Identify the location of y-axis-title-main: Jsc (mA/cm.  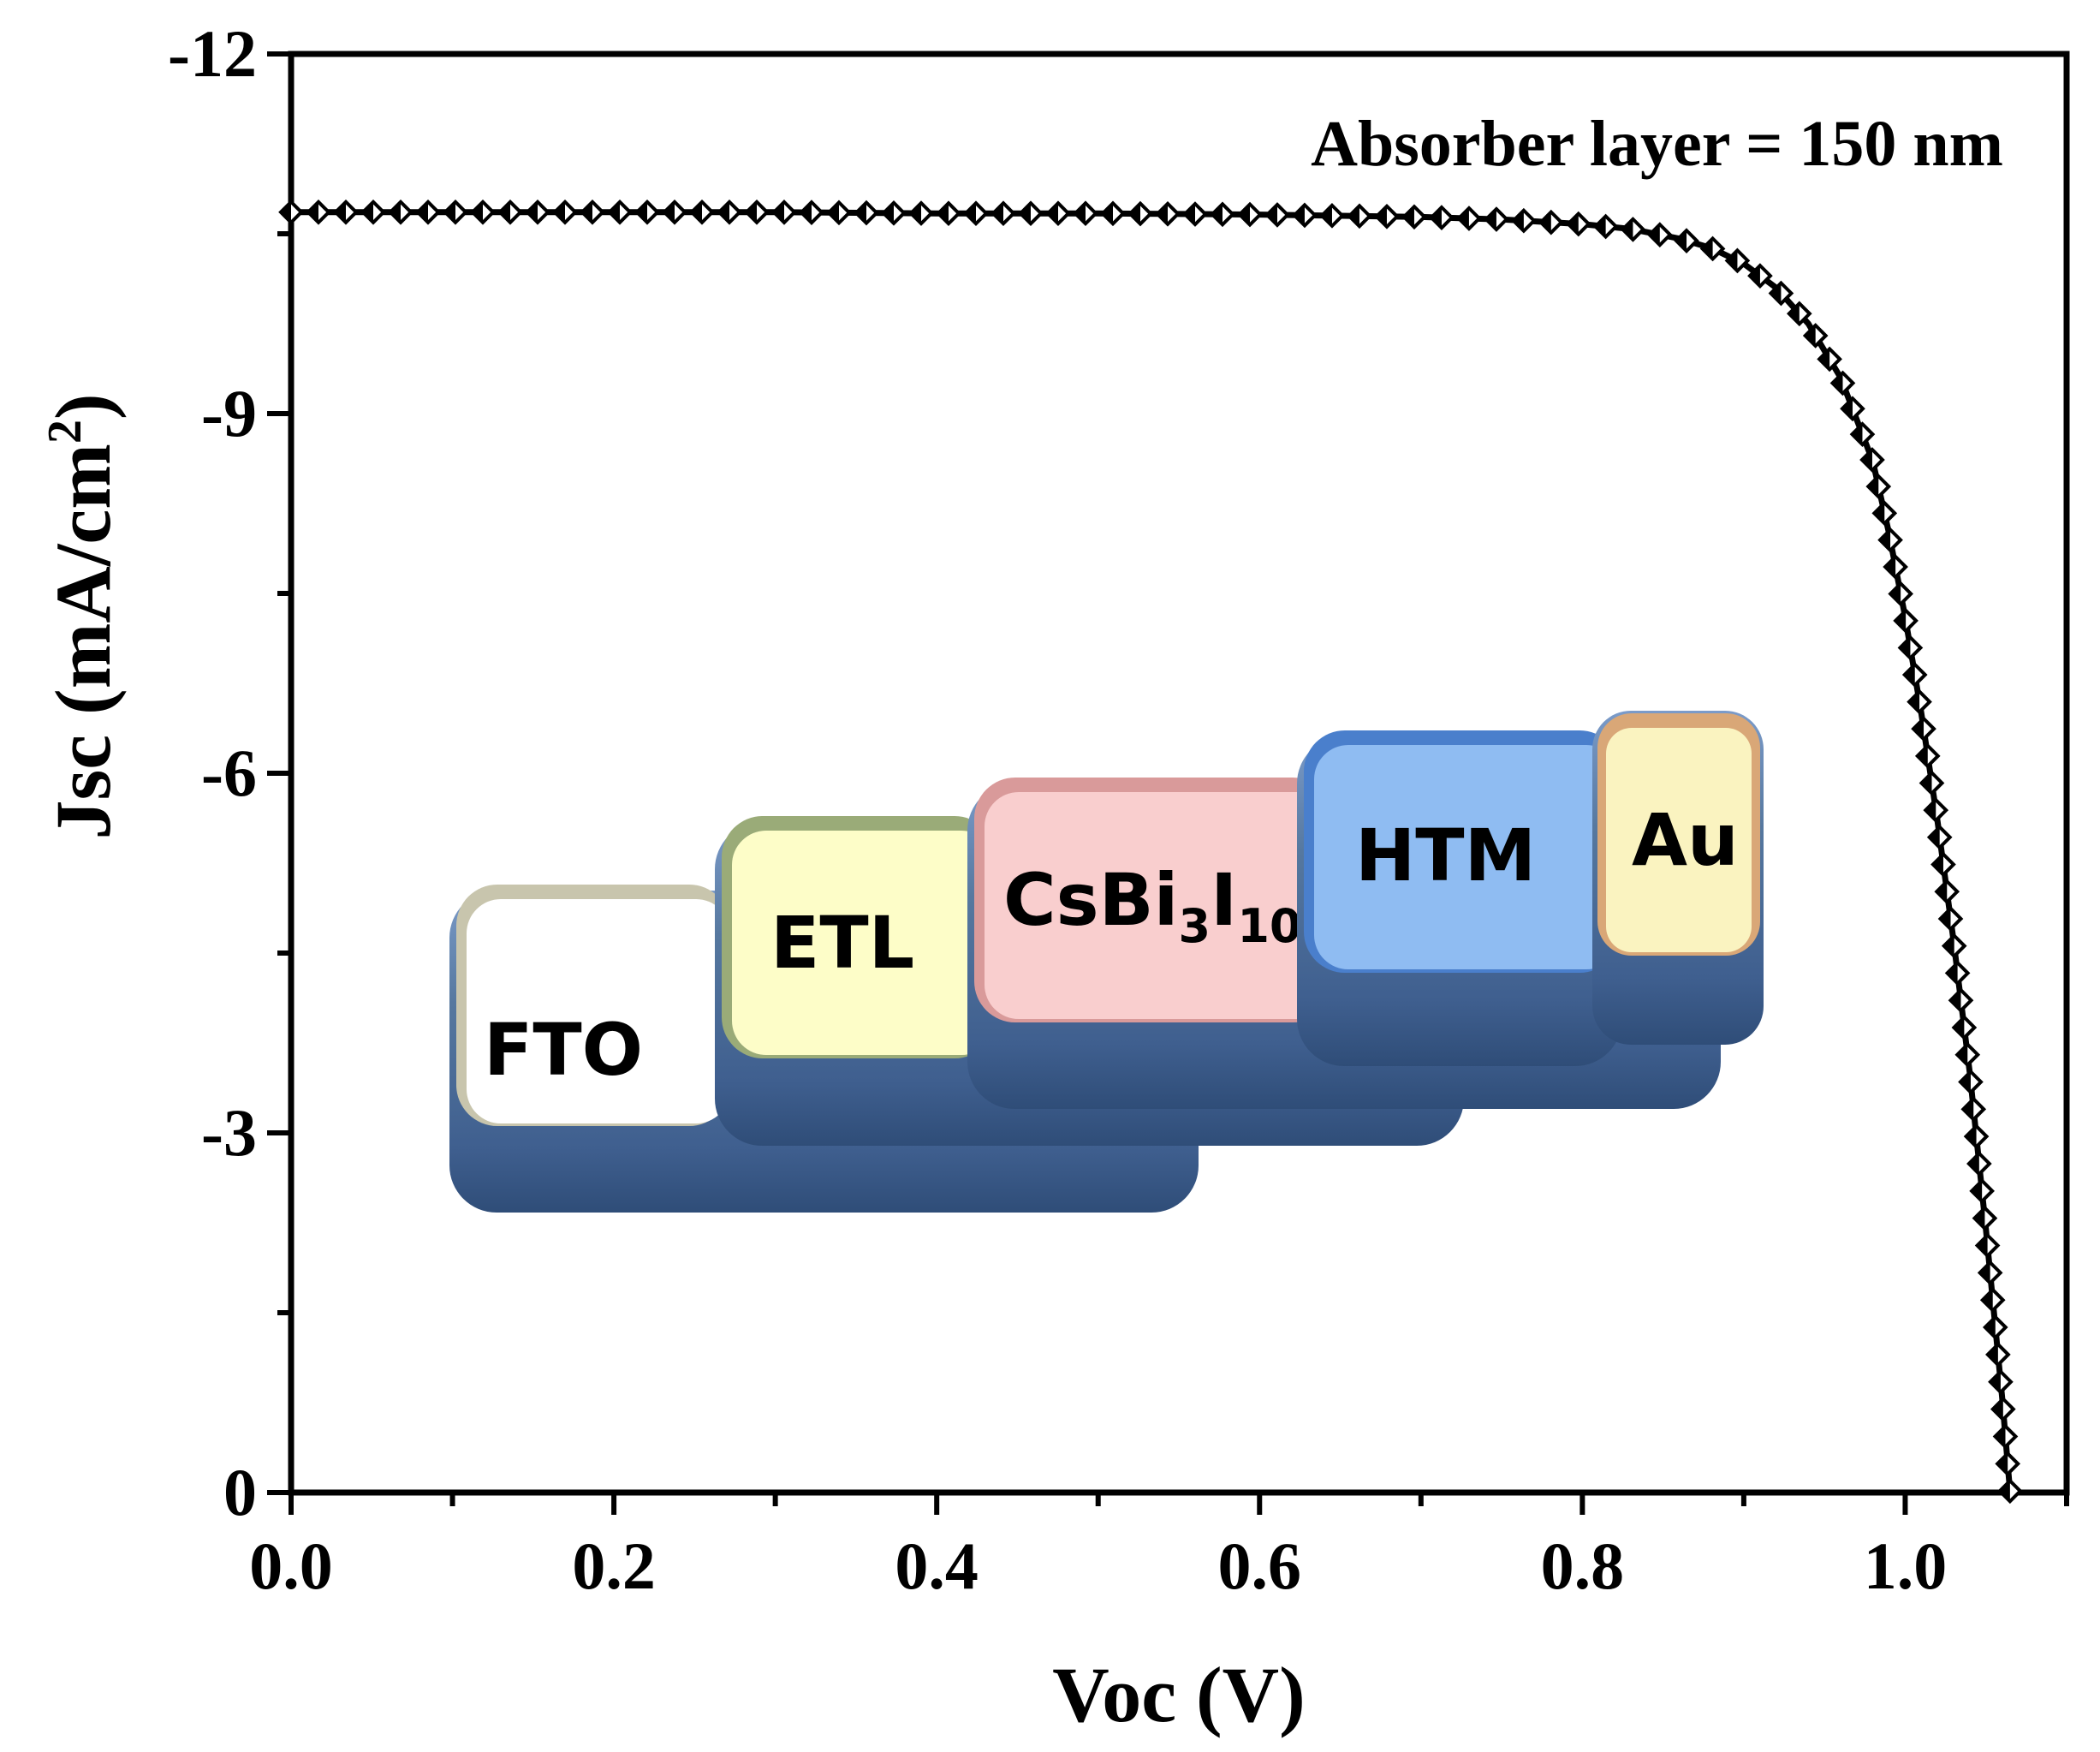
(83, 641).